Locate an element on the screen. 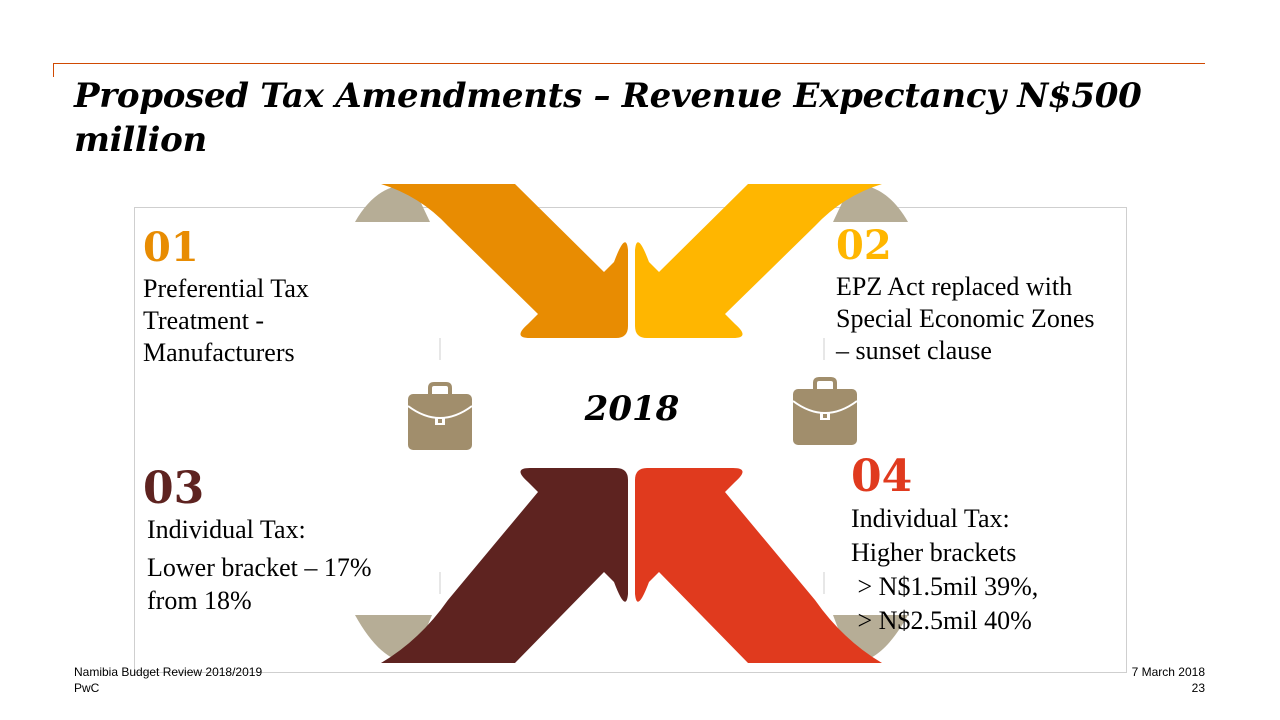  item-02-line: – sunset clause is located at coordinates (914, 350).